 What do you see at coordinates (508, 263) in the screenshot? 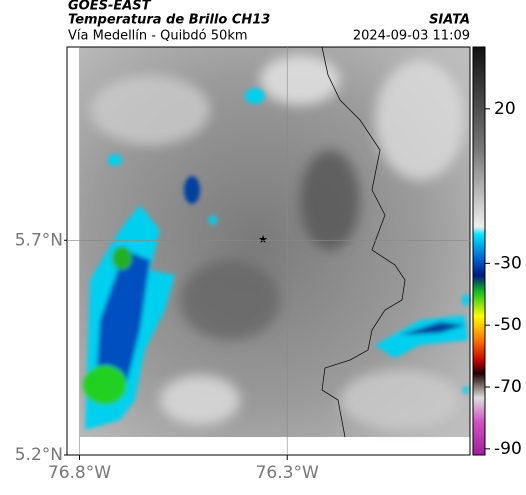
I see `colorbar-tick-label: -30` at bounding box center [508, 263].